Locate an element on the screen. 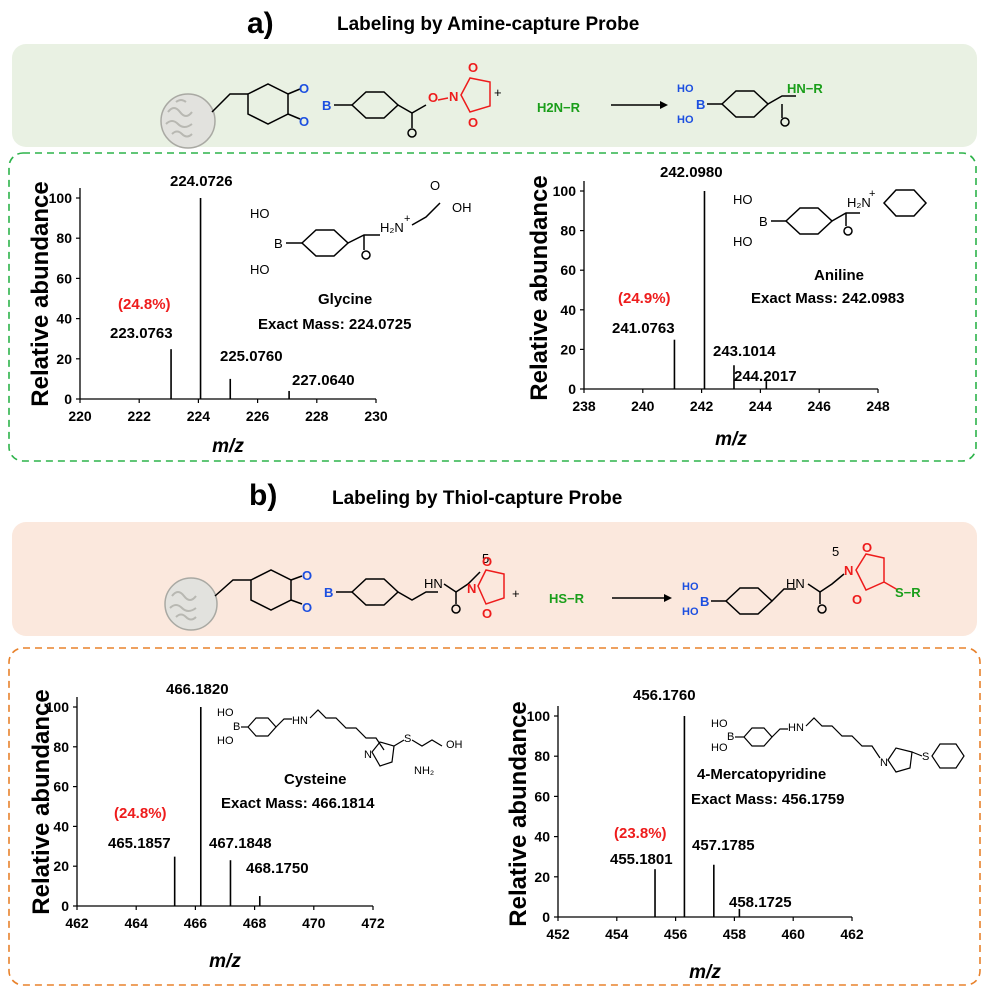  exact-mass-label: Exact Mass: 466.1814 is located at coordinates (298, 803).